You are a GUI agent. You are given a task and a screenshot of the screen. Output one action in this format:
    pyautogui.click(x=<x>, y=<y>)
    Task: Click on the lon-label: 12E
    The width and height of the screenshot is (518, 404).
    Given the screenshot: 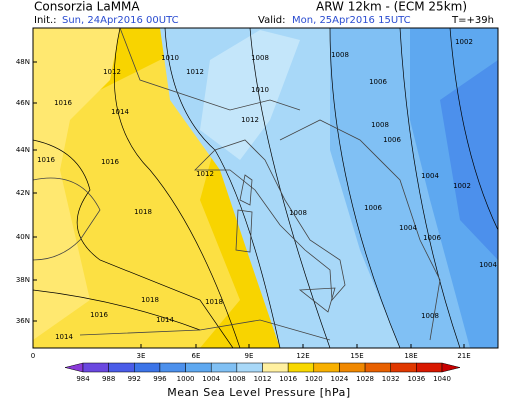 What is the action you would take?
    pyautogui.click(x=302, y=356)
    